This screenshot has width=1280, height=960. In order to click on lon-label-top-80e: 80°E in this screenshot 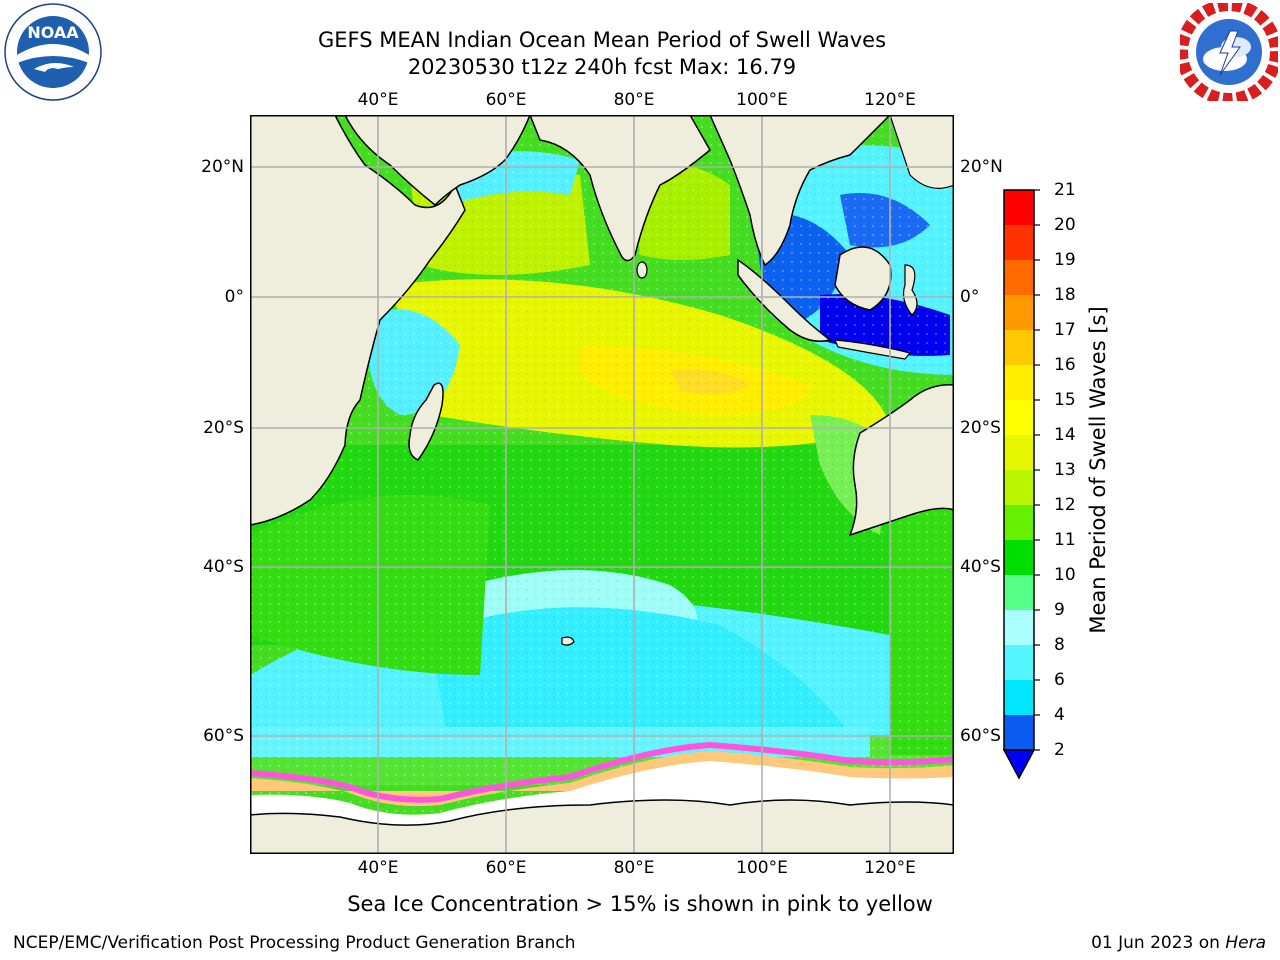, I will do `click(634, 100)`.